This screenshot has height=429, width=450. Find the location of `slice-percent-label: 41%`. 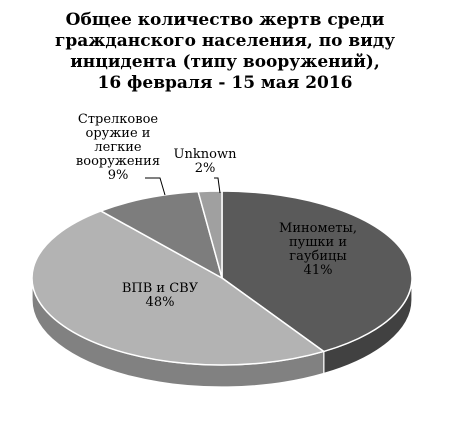

slice-percent-label: 41% is located at coordinates (318, 270).